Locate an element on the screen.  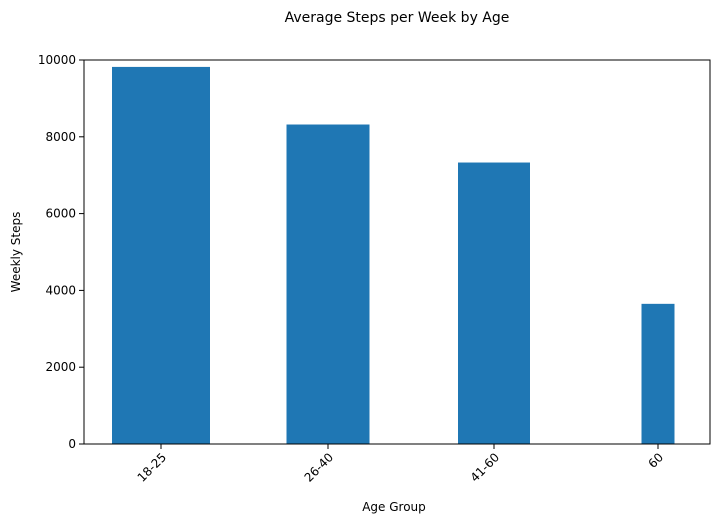
y-tick-label: 10000 is located at coordinates (57, 60).